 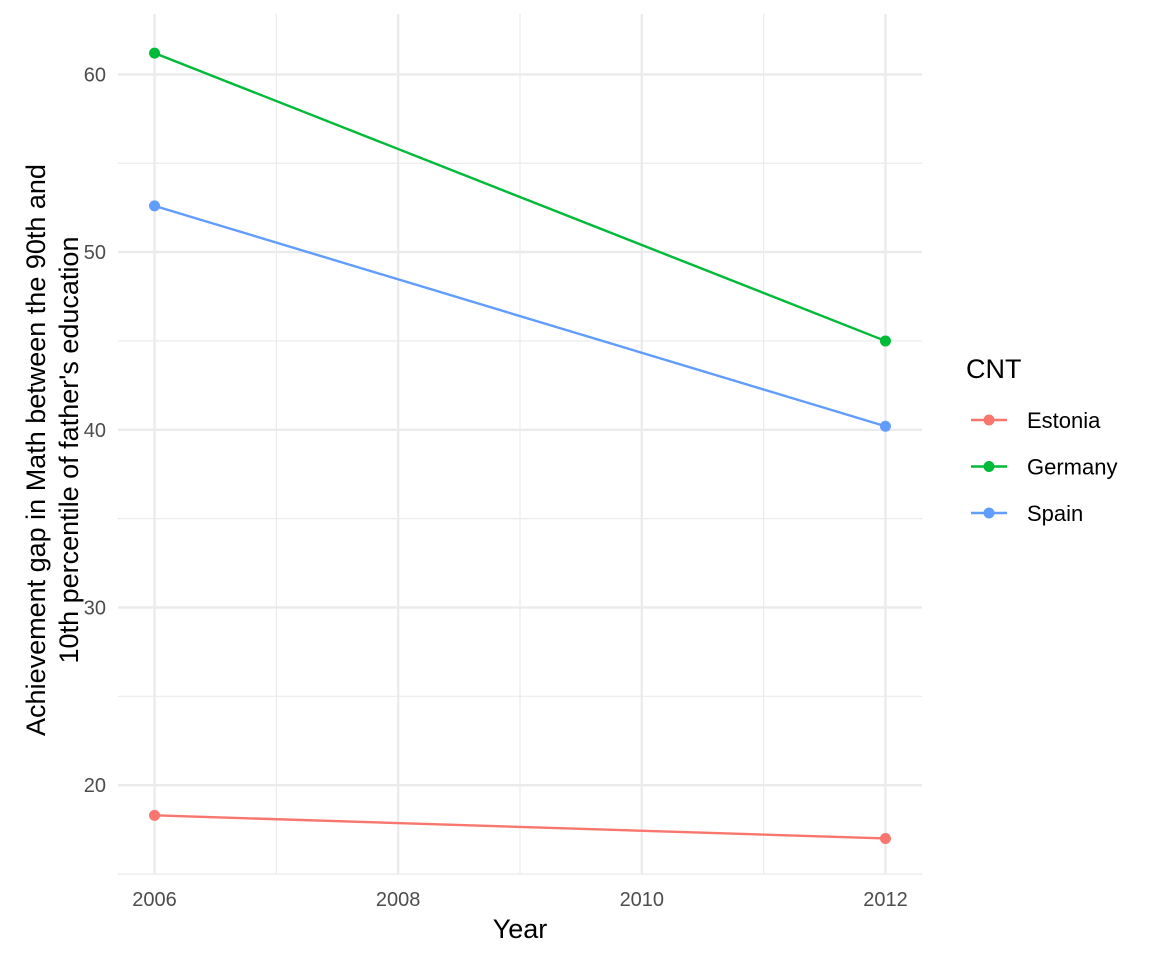 I want to click on y-tick-label: 50, so click(x=95, y=253).